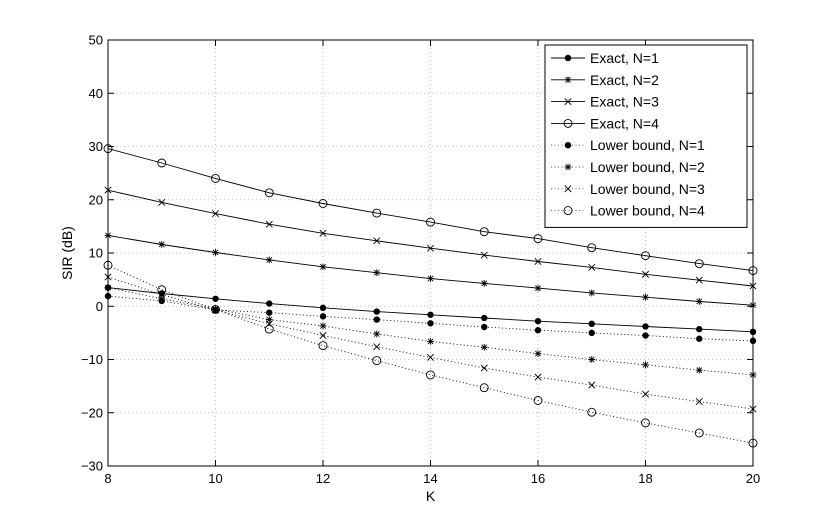 The width and height of the screenshot is (830, 525). What do you see at coordinates (624, 123) in the screenshot?
I see `legend-label: Exact, N=4` at bounding box center [624, 123].